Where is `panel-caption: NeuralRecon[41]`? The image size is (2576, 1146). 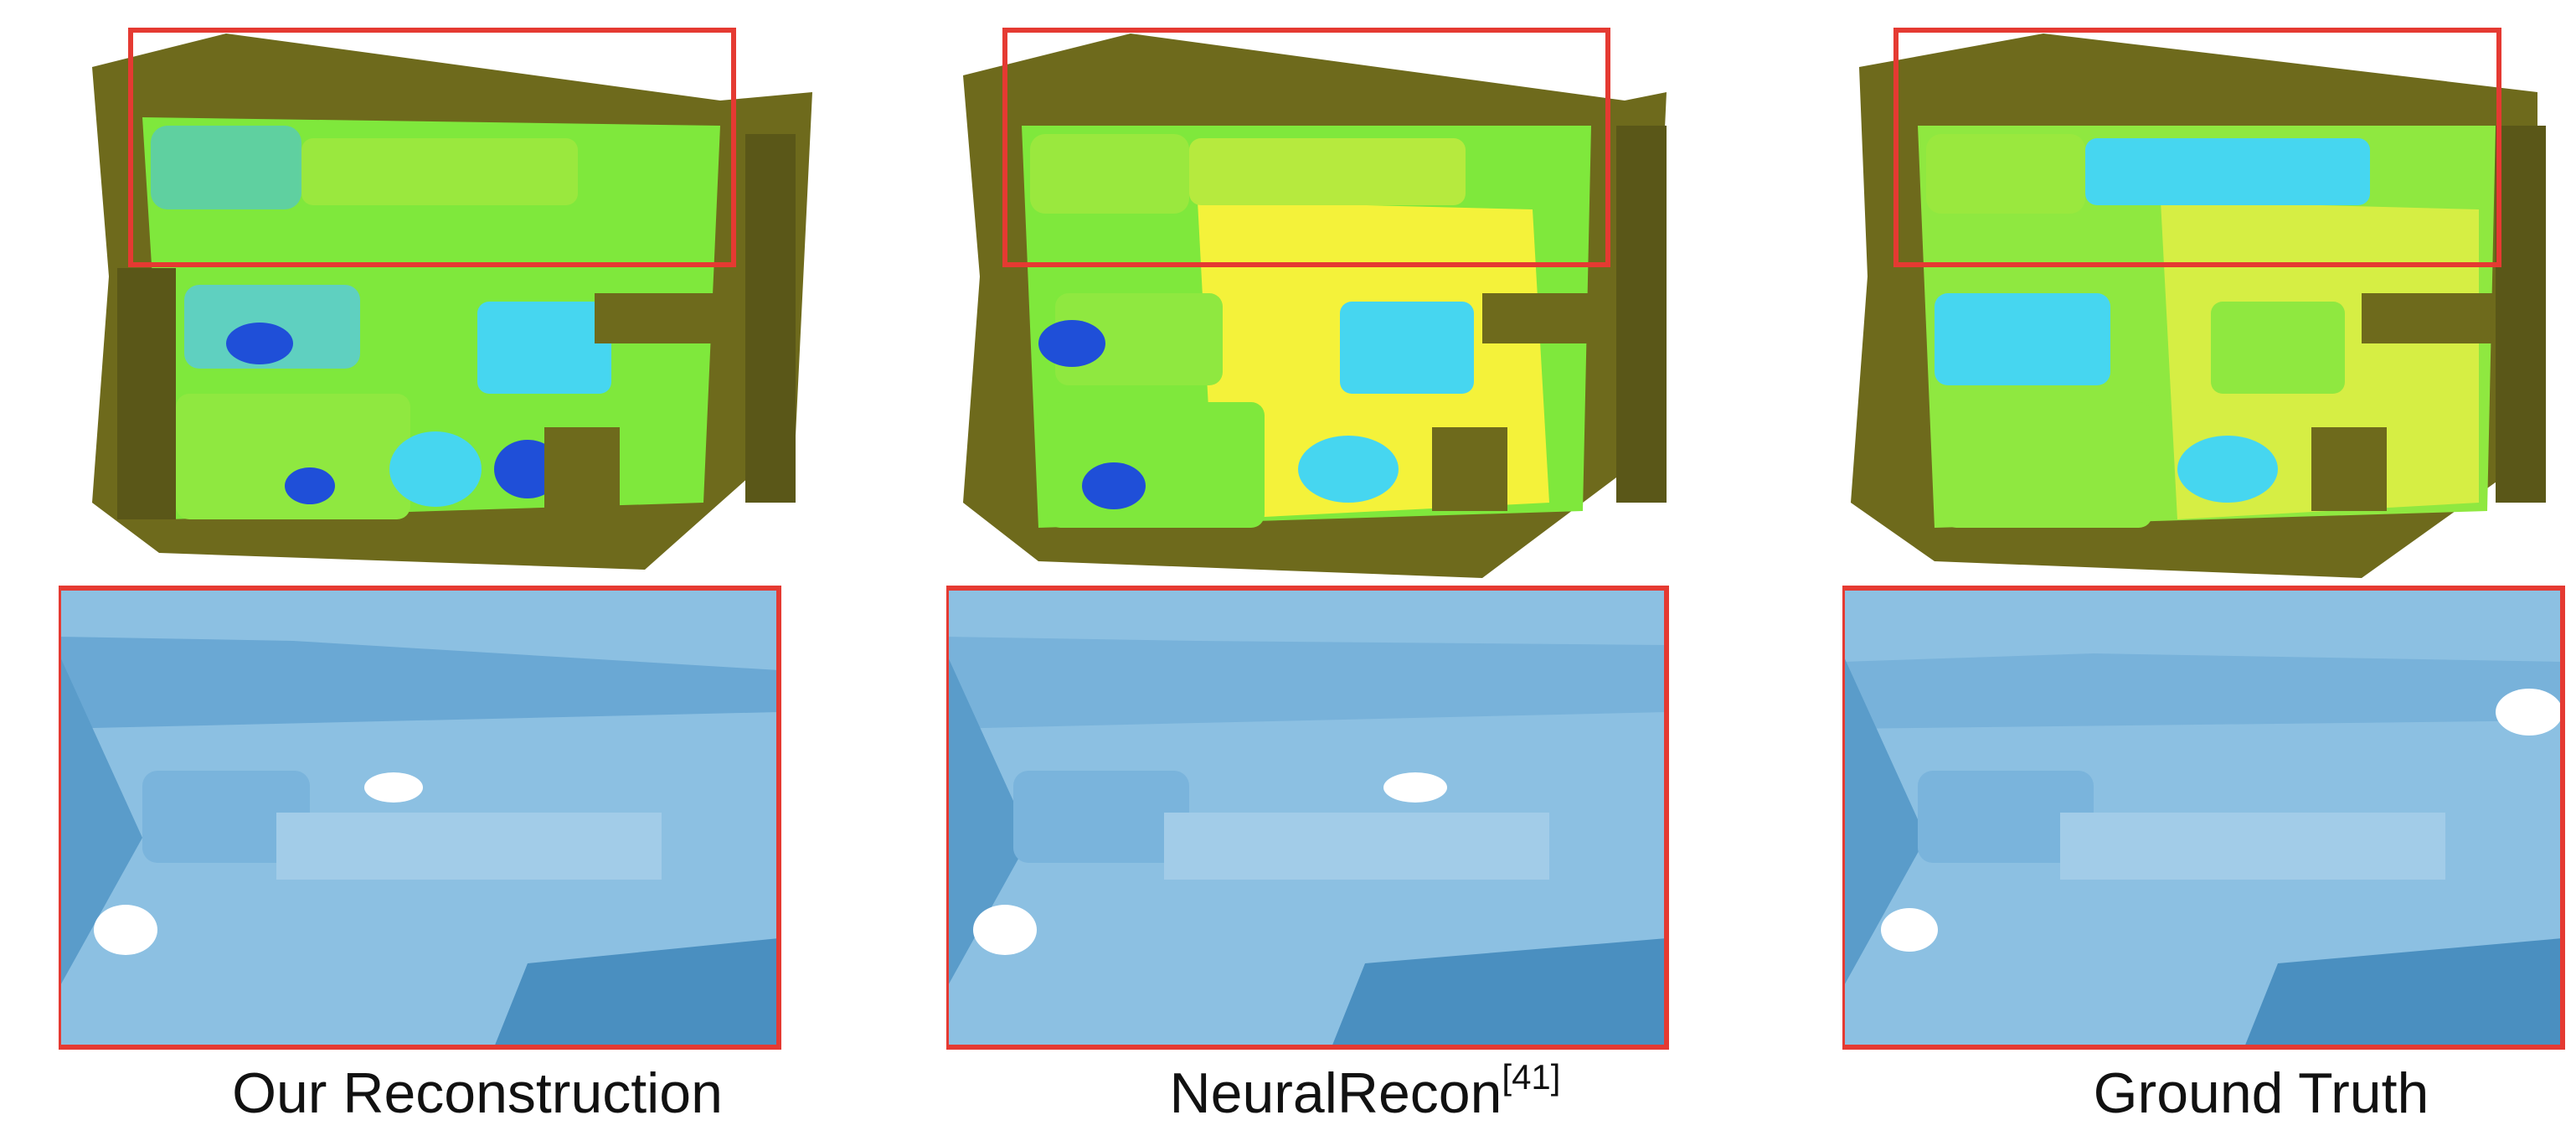
panel-caption: NeuralRecon[41] is located at coordinates (1365, 1091).